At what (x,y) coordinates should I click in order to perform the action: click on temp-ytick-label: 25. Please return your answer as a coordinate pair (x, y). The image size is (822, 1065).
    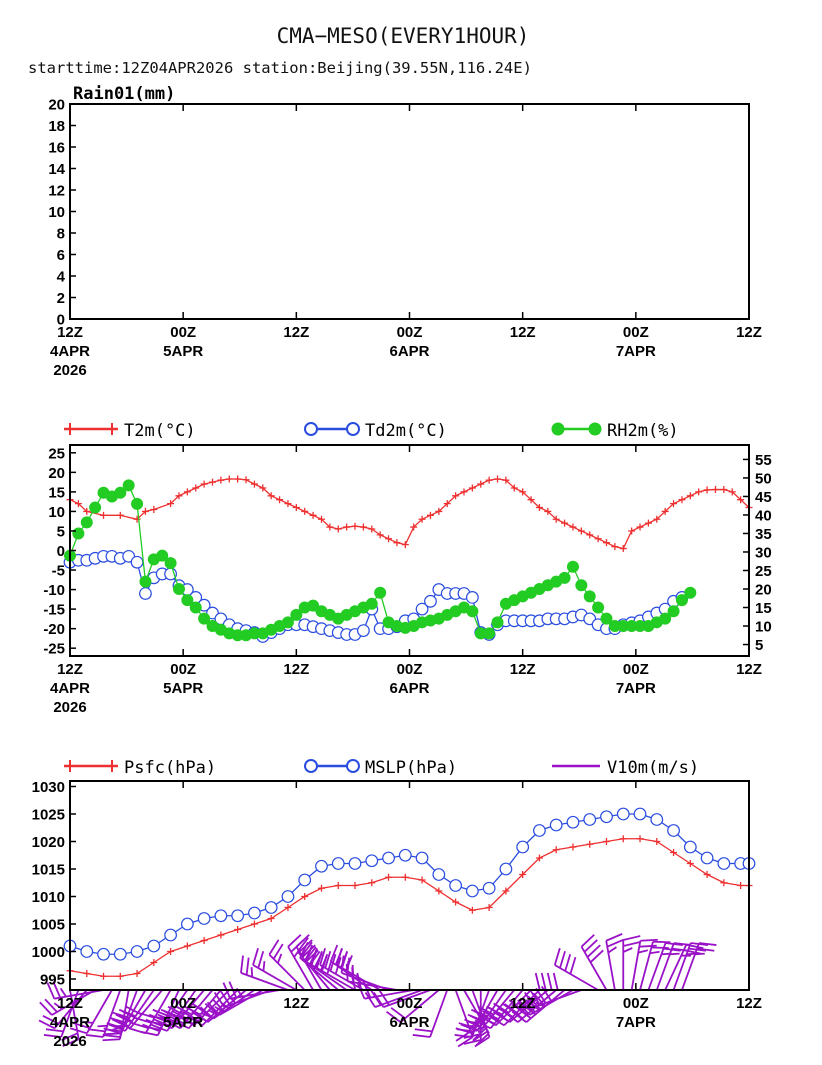
    Looking at the image, I should click on (56, 453).